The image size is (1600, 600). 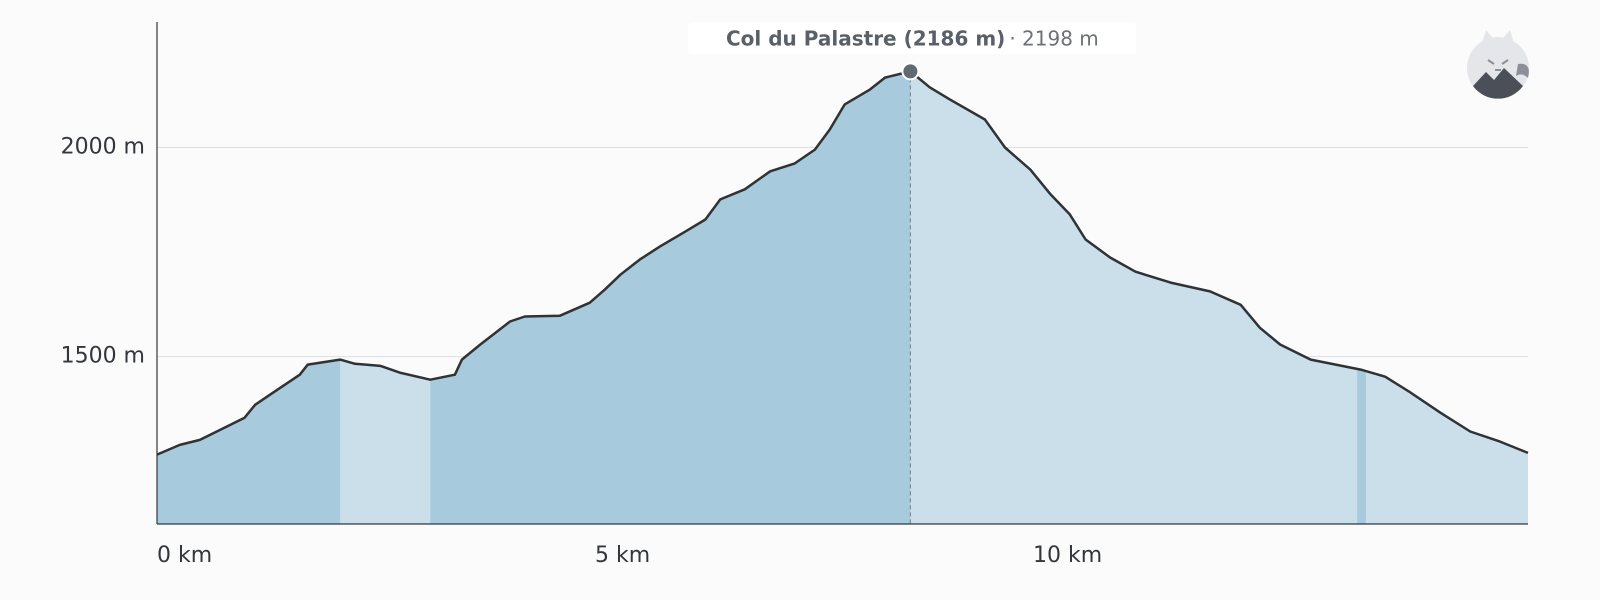 What do you see at coordinates (1067, 555) in the screenshot?
I see `x-tick-label: 10 km` at bounding box center [1067, 555].